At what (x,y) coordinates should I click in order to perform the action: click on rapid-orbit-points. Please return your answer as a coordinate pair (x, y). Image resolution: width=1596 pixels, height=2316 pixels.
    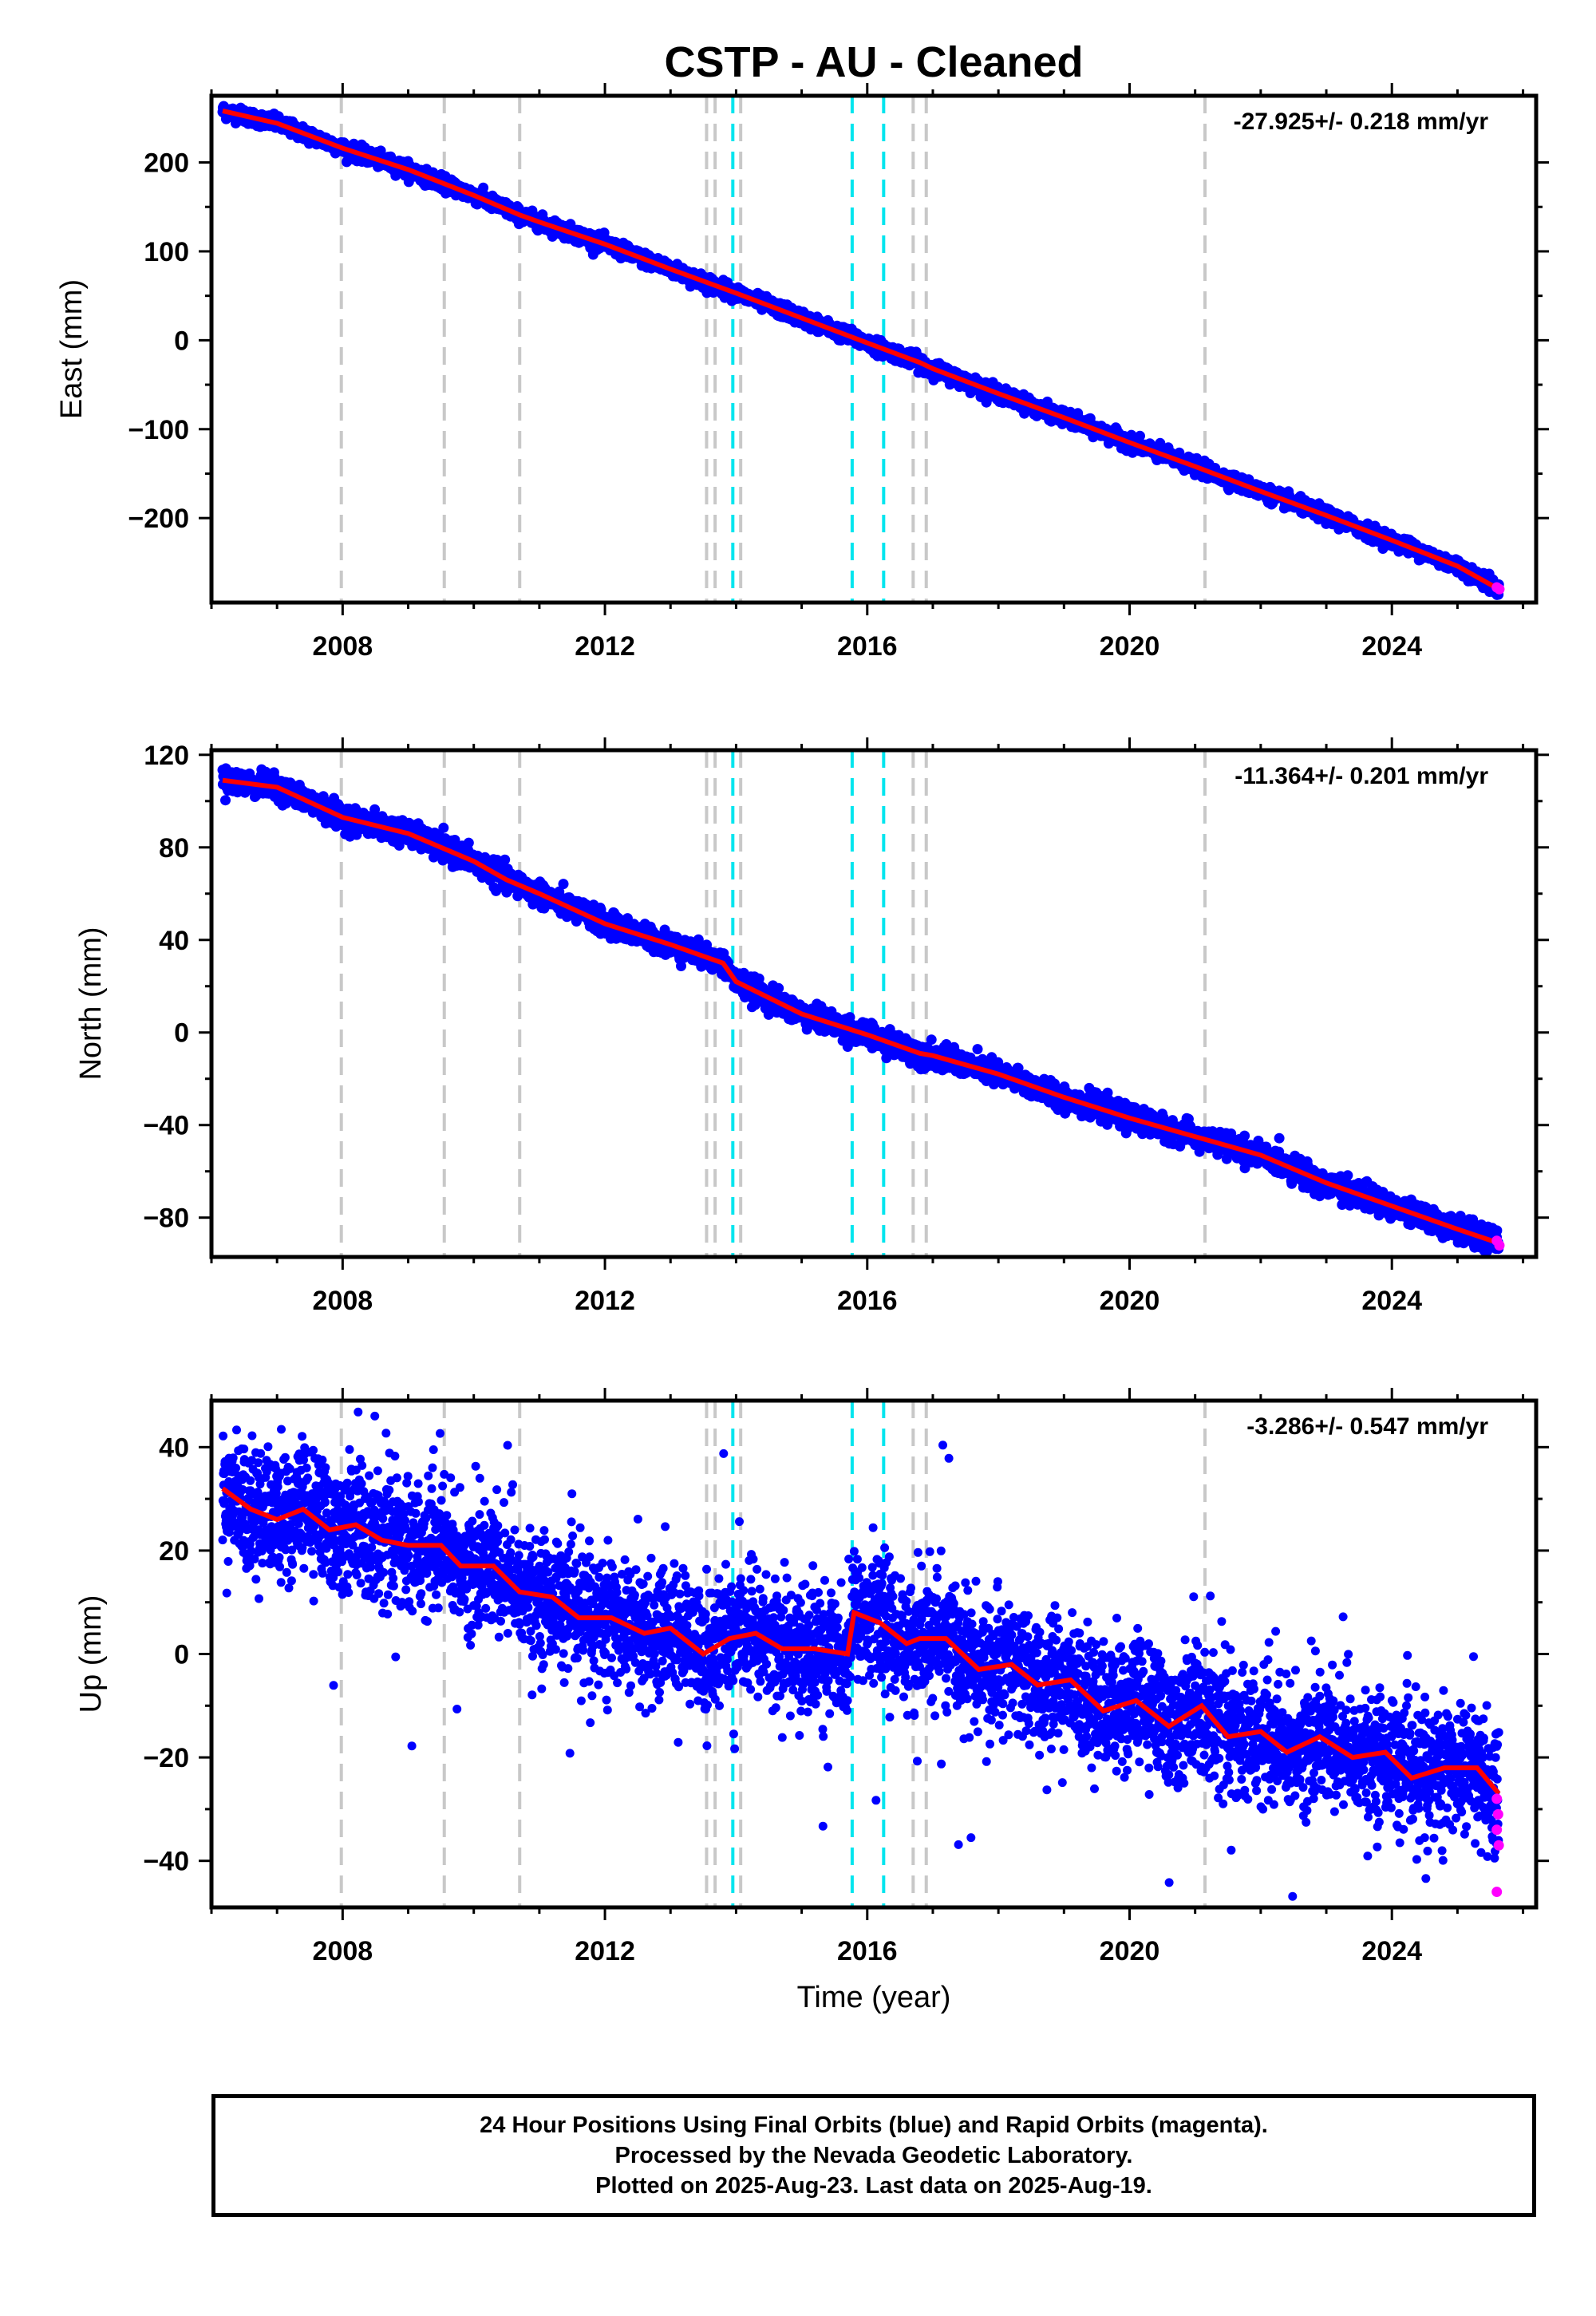
    Looking at the image, I should click on (1498, 588).